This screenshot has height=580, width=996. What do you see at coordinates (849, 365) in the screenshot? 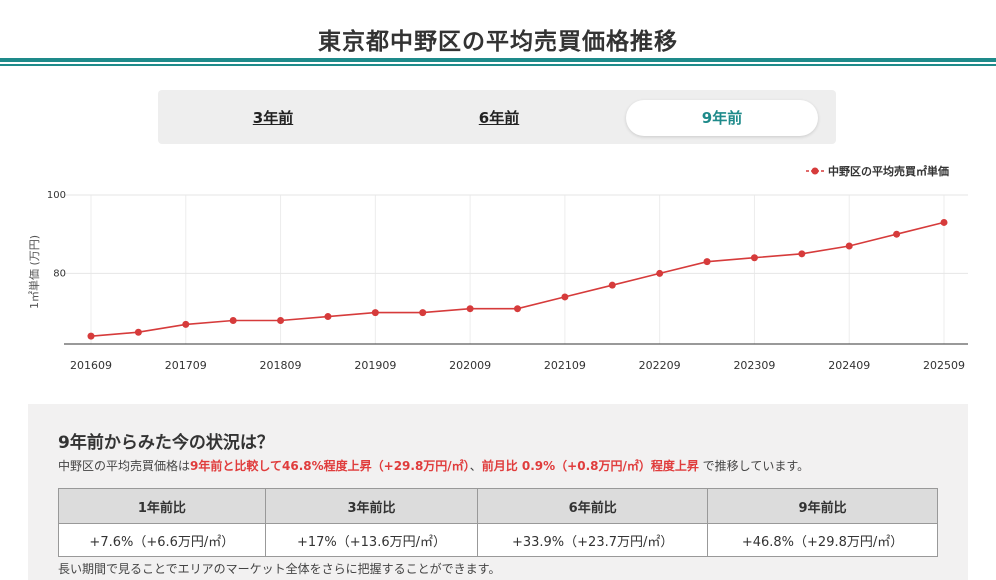
I see `x-tick-label: 202409` at bounding box center [849, 365].